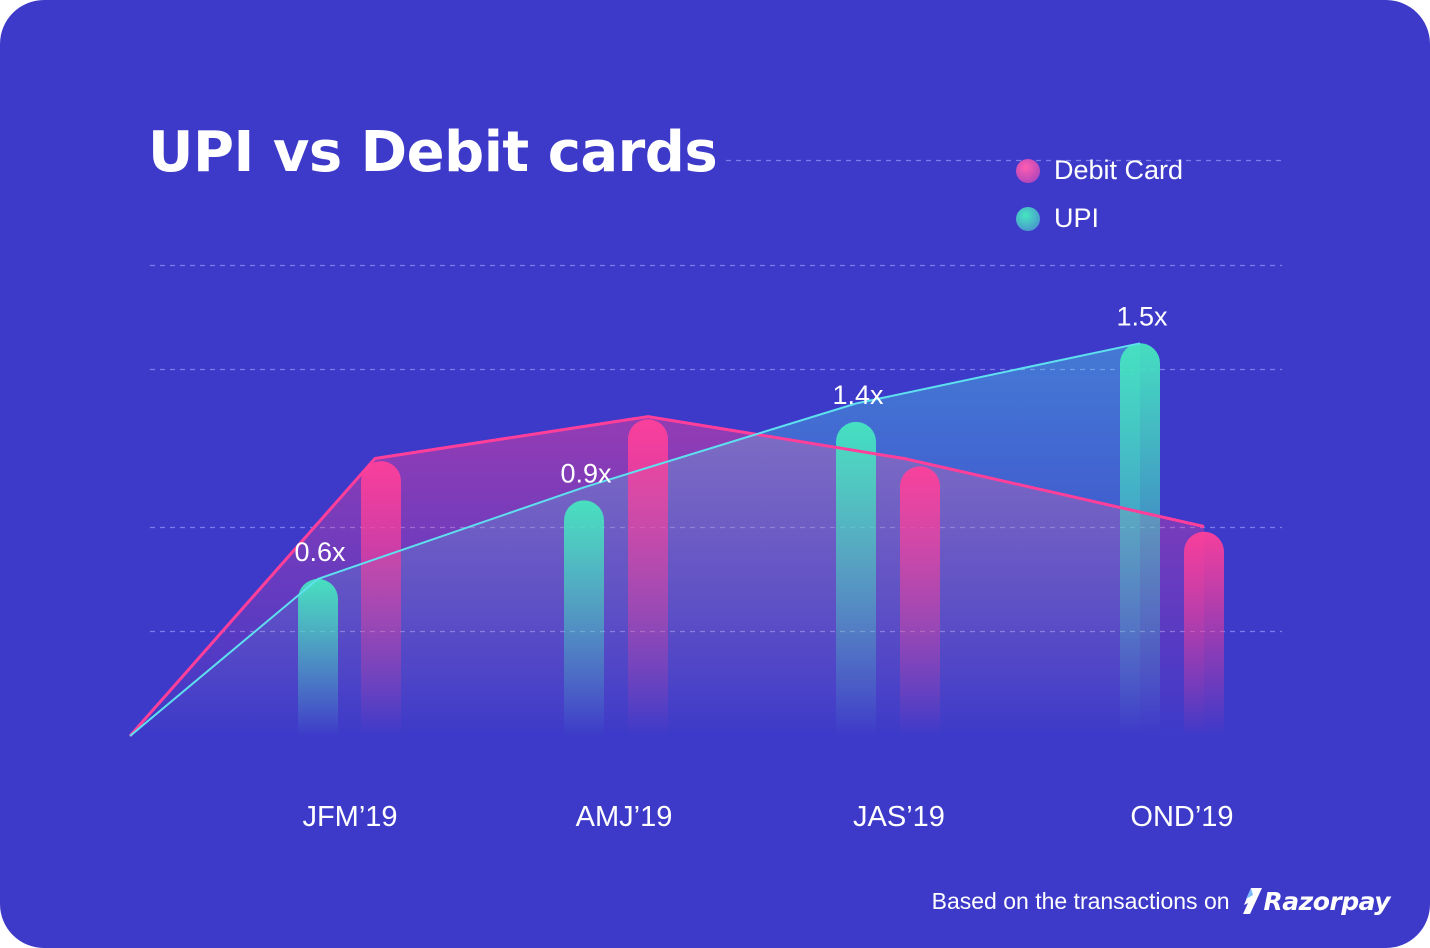  Describe the element at coordinates (1028, 219) in the screenshot. I see `upi-legend-swatch` at that location.